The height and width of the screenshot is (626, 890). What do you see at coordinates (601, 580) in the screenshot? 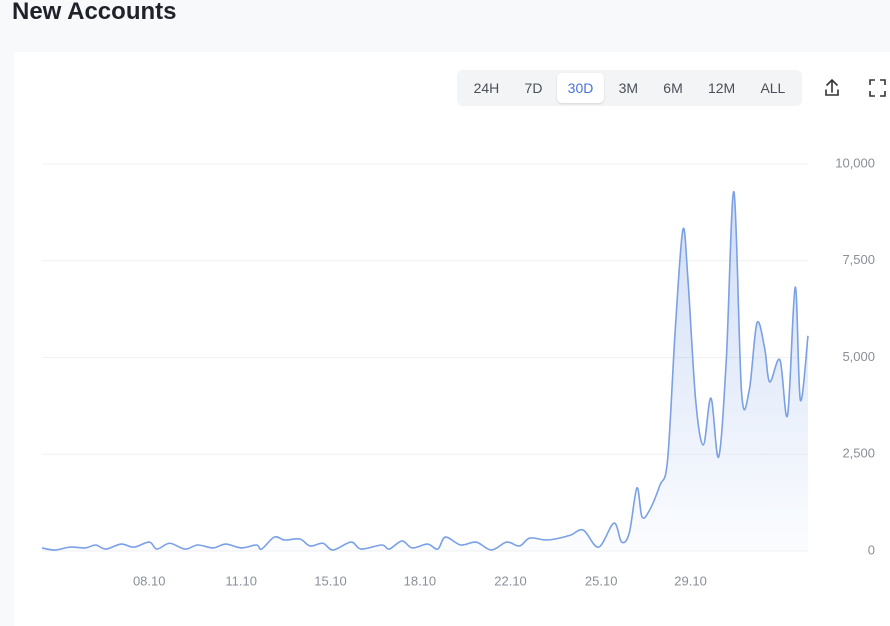
I see `x-tick-label: 25.10` at bounding box center [601, 580].